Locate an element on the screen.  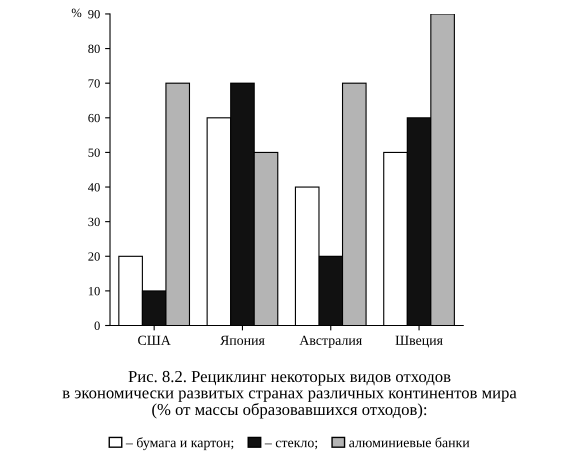
y-tick-label: 80 is located at coordinates (94, 49).